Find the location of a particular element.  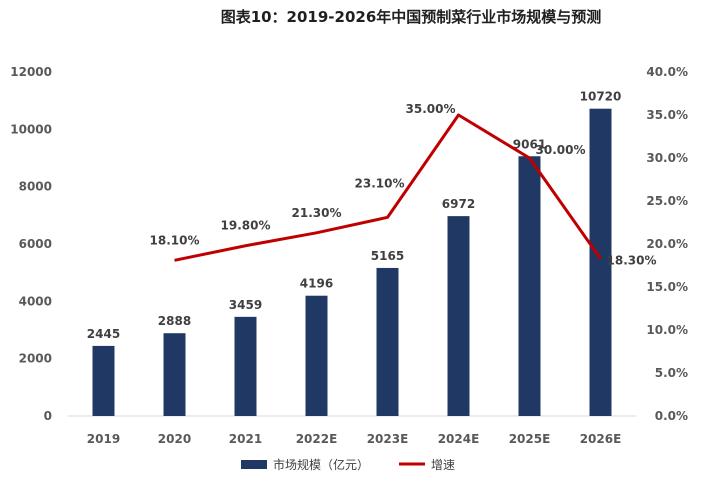

x-tick-label: 2025E is located at coordinates (530, 439).